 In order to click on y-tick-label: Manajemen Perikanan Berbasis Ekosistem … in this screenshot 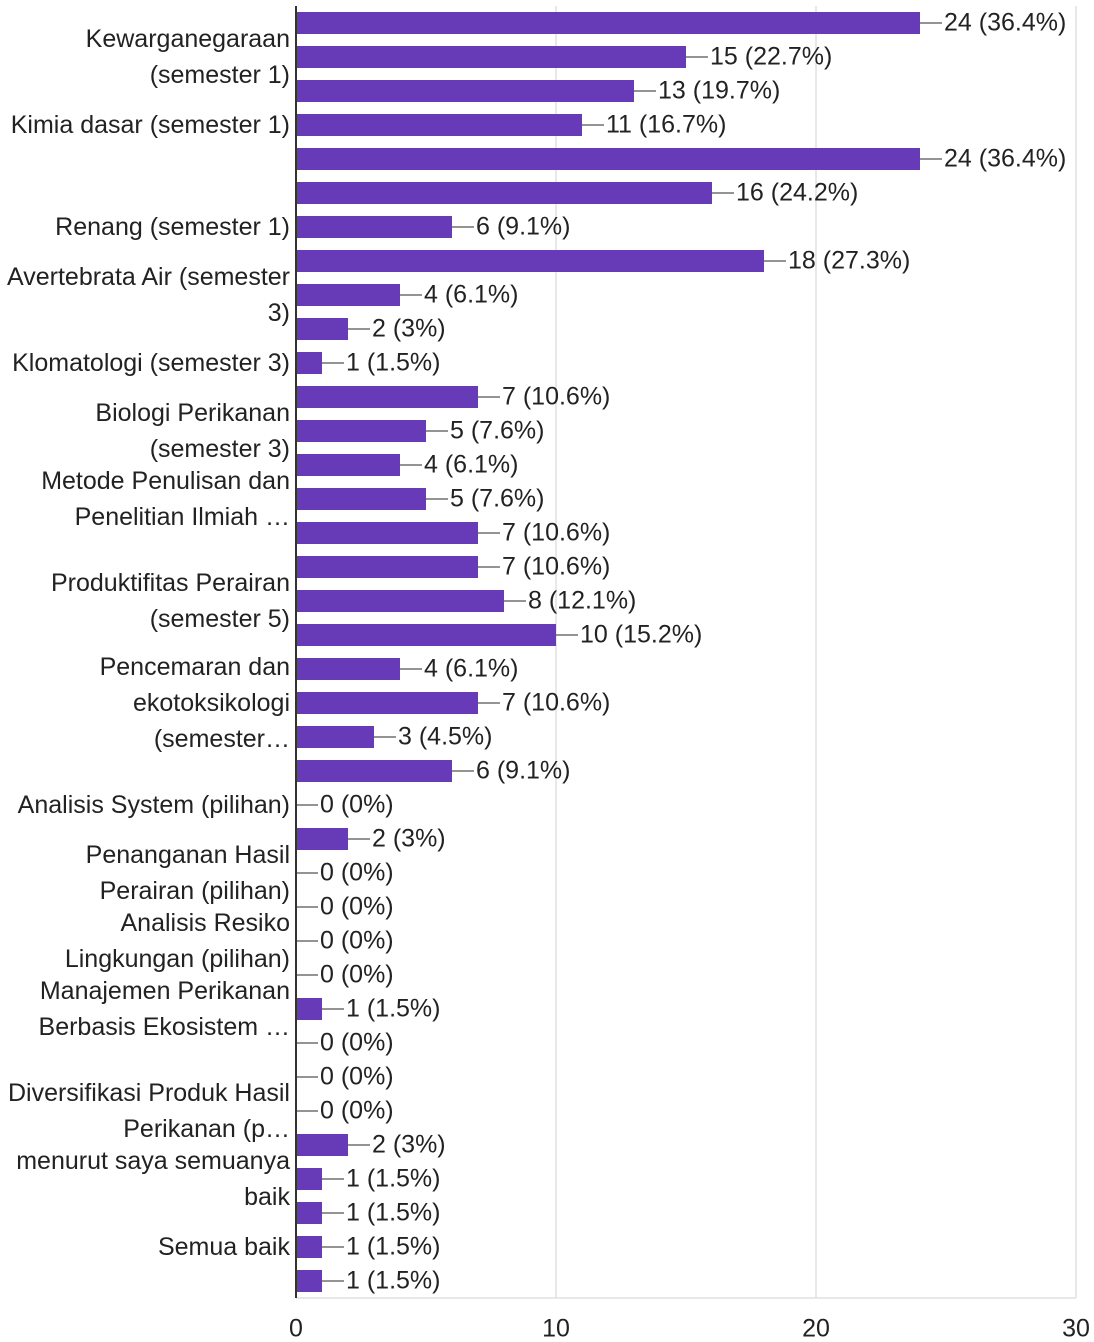, I will do `click(164, 1009)`.